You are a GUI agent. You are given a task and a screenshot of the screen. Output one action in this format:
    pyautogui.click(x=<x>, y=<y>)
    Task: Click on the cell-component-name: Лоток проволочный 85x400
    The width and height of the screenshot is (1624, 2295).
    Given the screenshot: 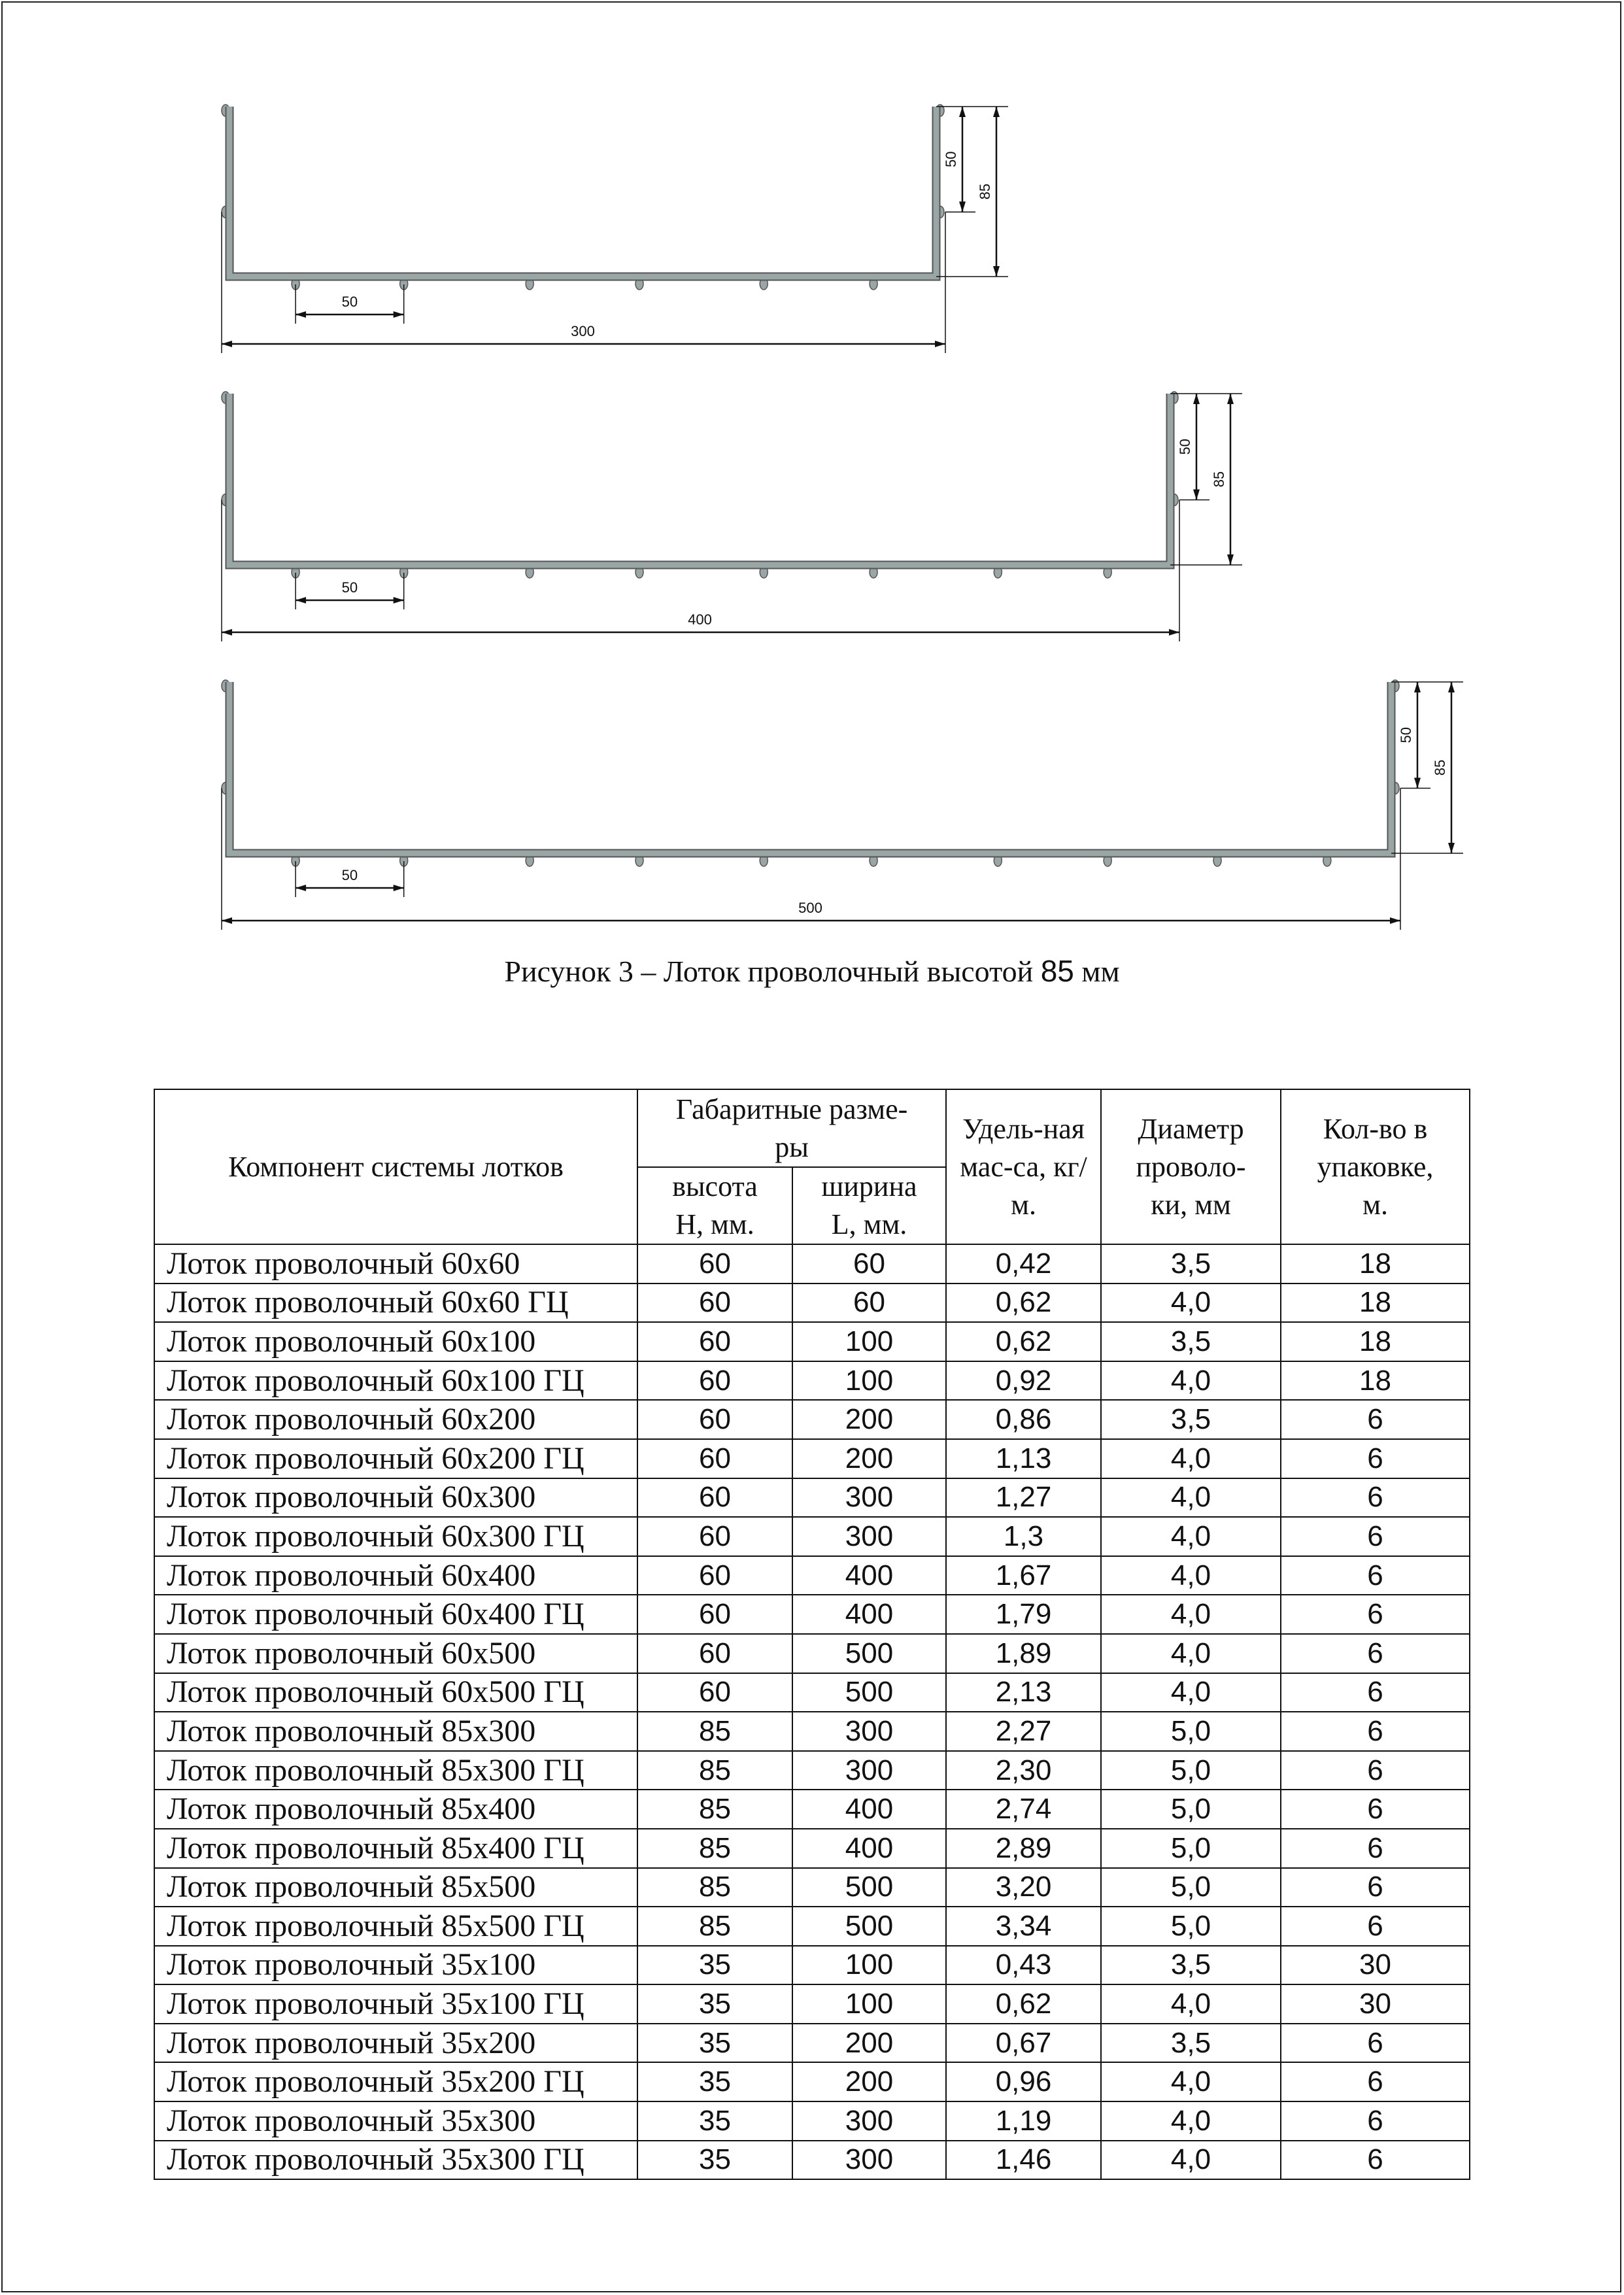 What is the action you would take?
    pyautogui.click(x=396, y=1809)
    